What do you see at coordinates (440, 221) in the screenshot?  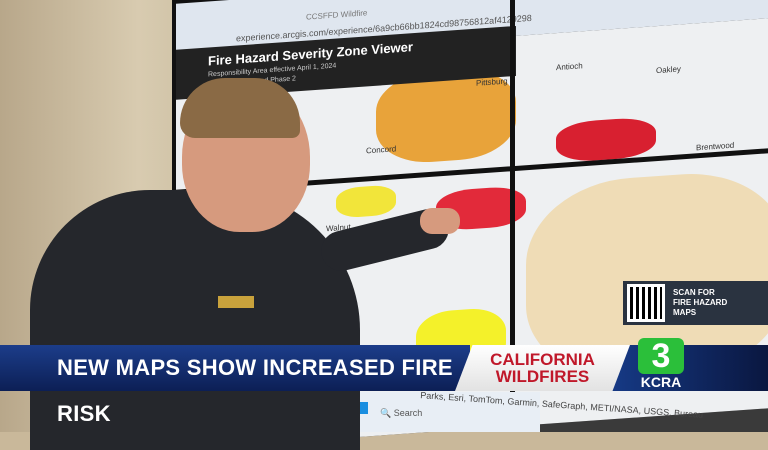 I see `hand` at bounding box center [440, 221].